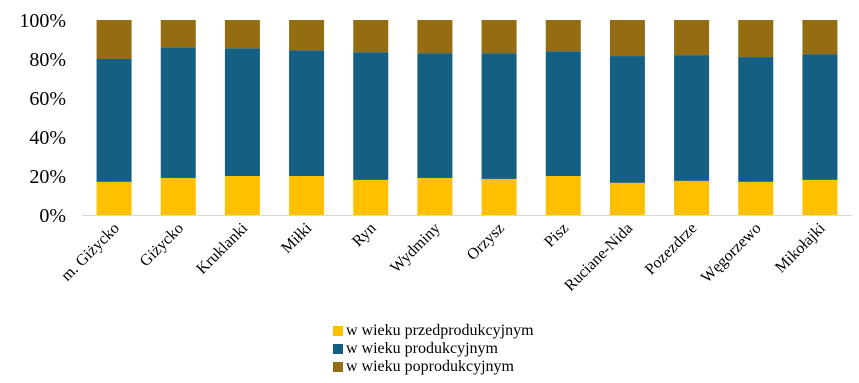  What do you see at coordinates (52, 216) in the screenshot?
I see `y-tick-label: 0%` at bounding box center [52, 216].